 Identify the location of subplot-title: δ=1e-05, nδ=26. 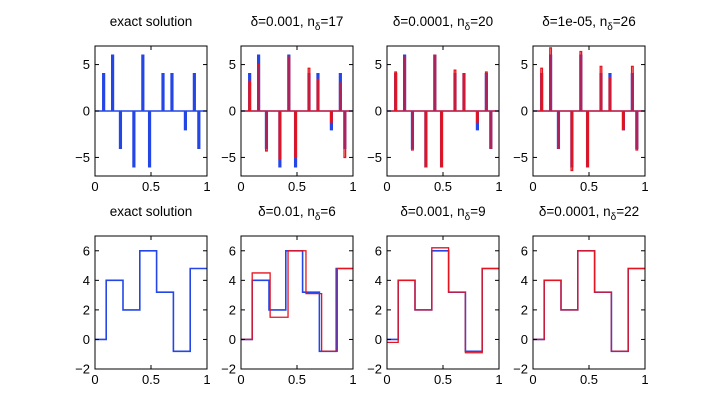
(588, 23).